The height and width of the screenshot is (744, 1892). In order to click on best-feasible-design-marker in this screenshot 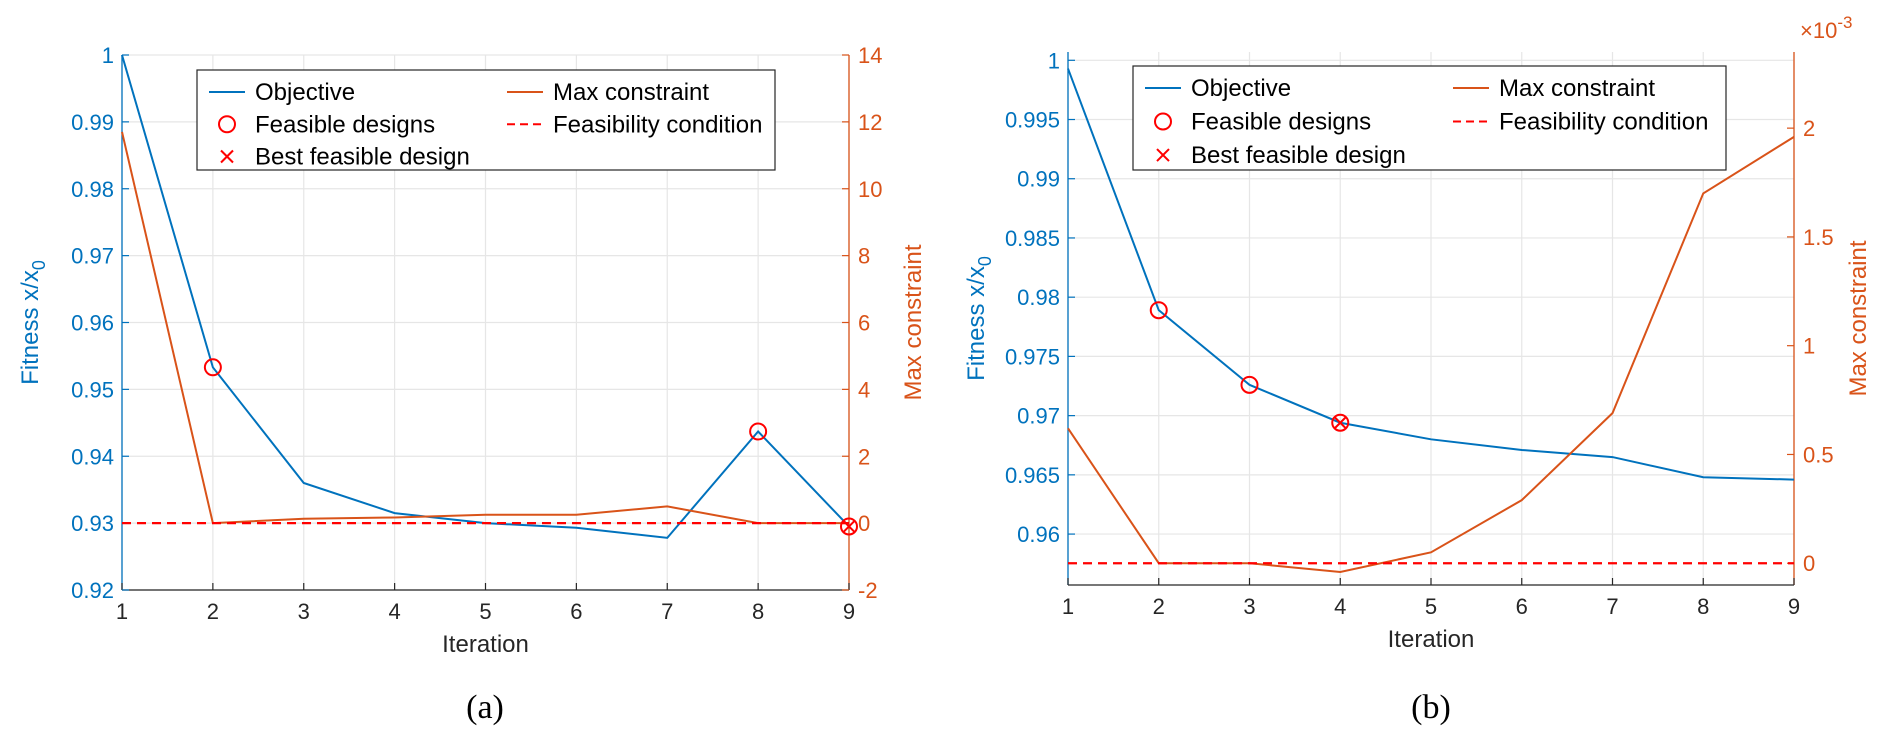, I will do `click(849, 526)`.